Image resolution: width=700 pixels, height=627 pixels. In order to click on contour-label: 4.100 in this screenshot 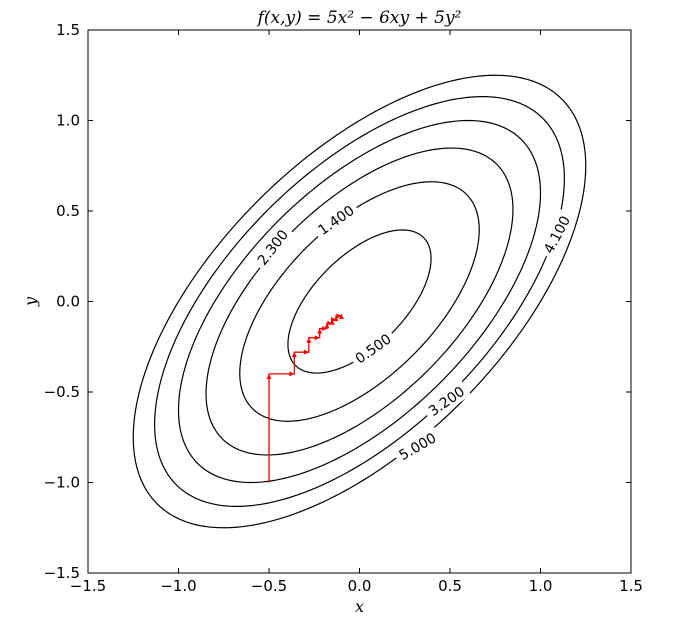, I will do `click(557, 234)`.